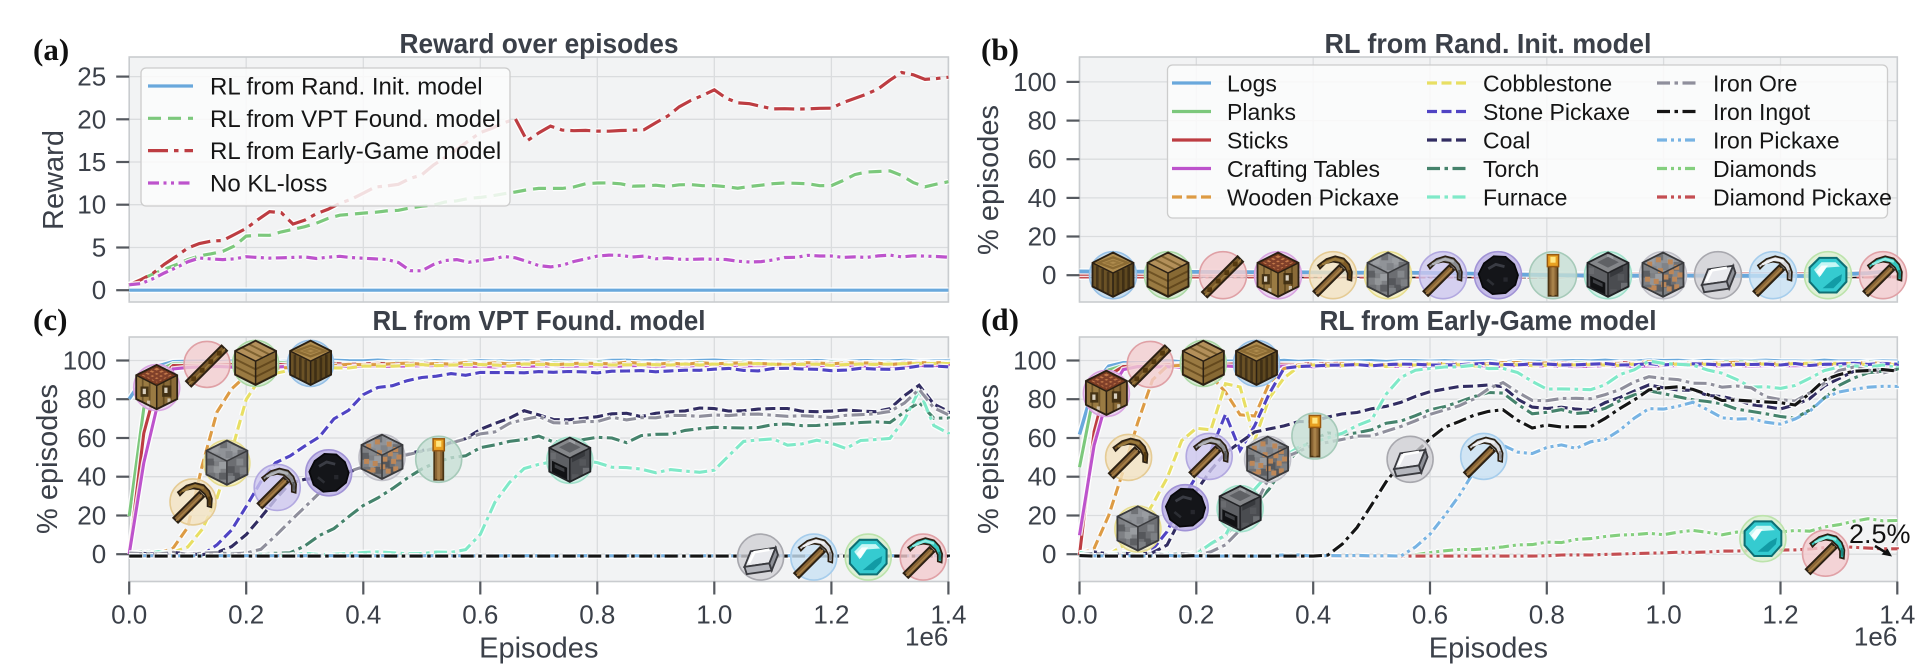 The width and height of the screenshot is (1920, 669). What do you see at coordinates (1257, 141) in the screenshot?
I see `svg-text: Sticks` at bounding box center [1257, 141].